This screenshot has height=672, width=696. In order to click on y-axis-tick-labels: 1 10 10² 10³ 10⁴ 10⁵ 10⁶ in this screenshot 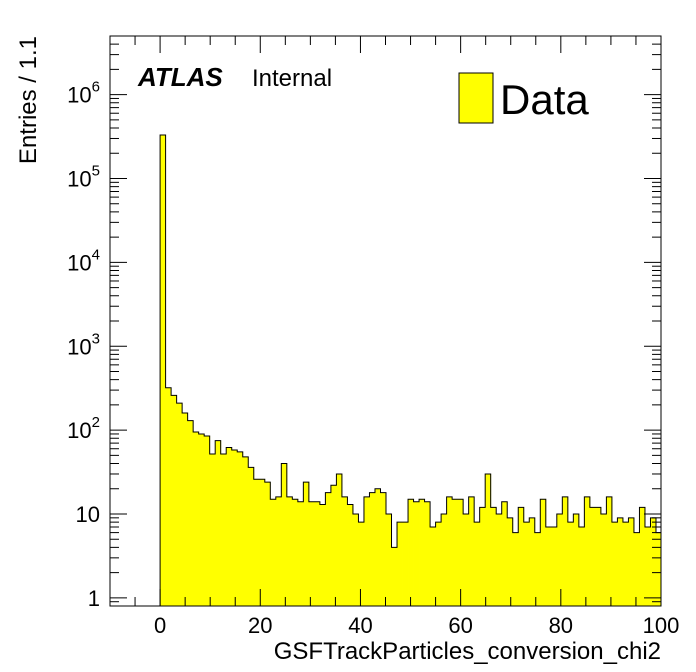, I will do `click(83, 345)`.